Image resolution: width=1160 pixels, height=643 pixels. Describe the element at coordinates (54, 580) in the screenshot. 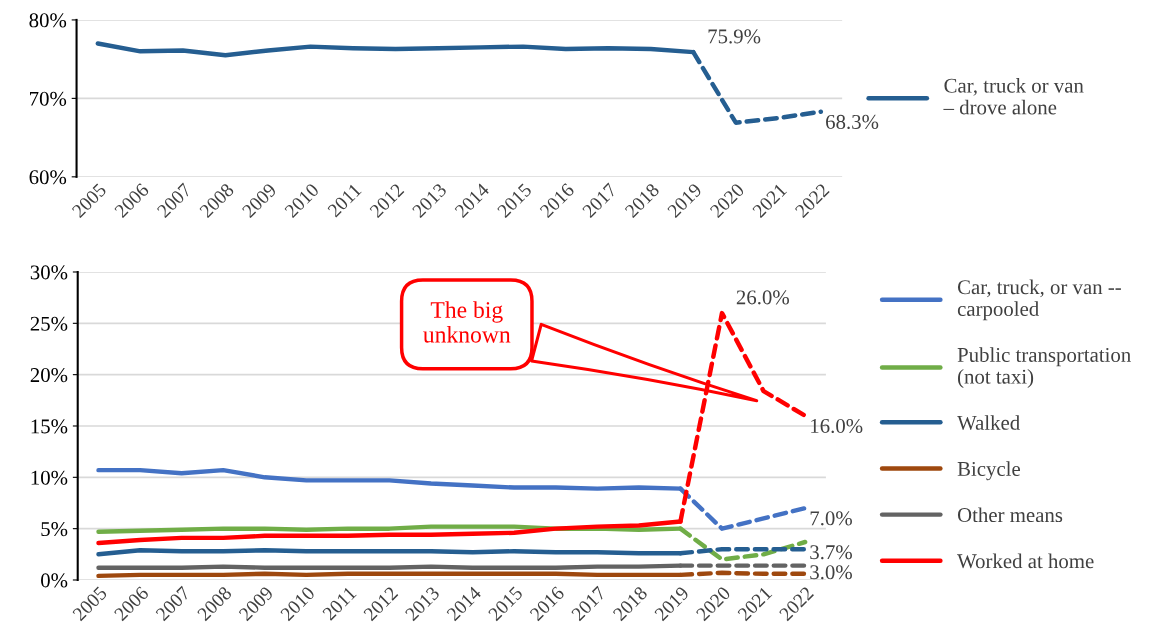

I see `y-tick-label: 0%` at that location.